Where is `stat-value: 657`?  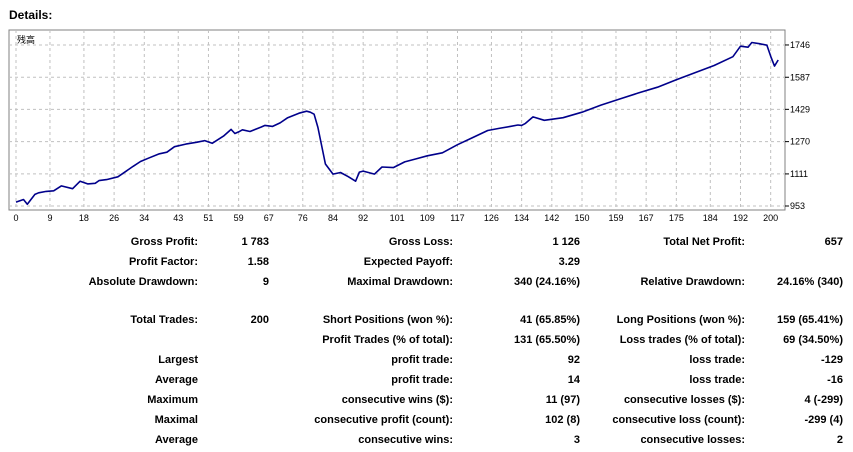 stat-value: 657 is located at coordinates (833, 242).